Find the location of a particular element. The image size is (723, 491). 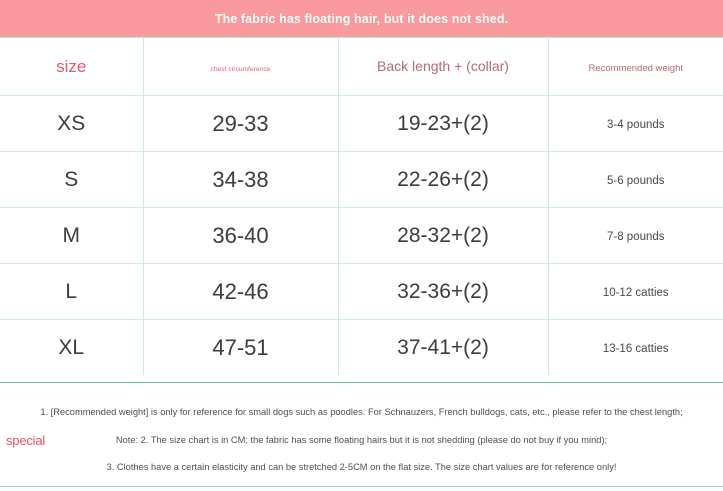

value-size: L is located at coordinates (71, 291).